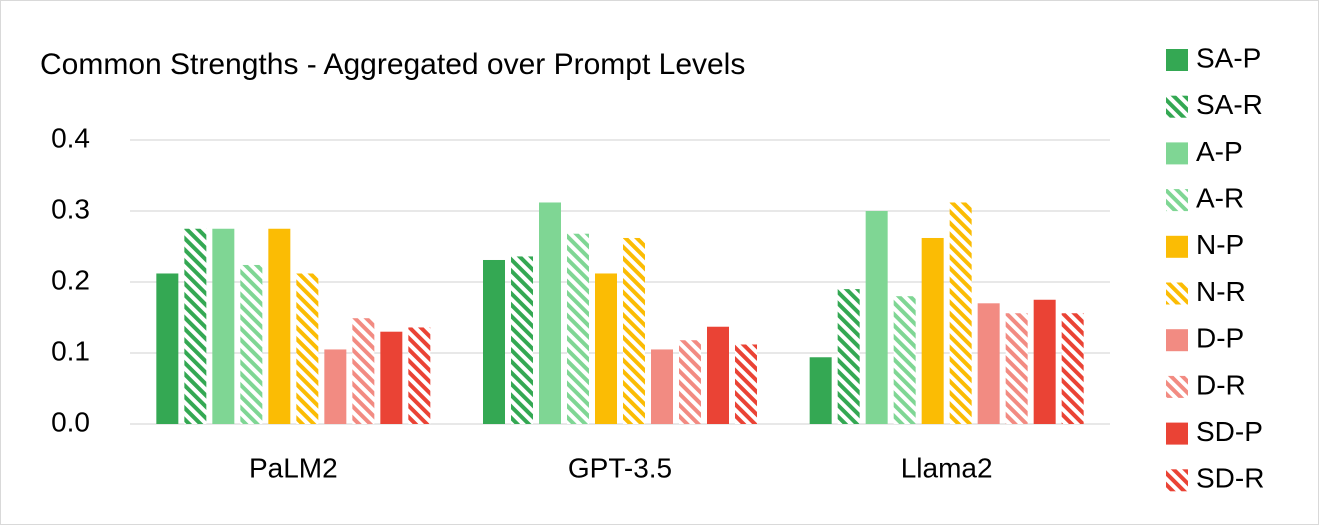 The image size is (1319, 525). What do you see at coordinates (947, 467) in the screenshot?
I see `x-tick-label: Llama2` at bounding box center [947, 467].